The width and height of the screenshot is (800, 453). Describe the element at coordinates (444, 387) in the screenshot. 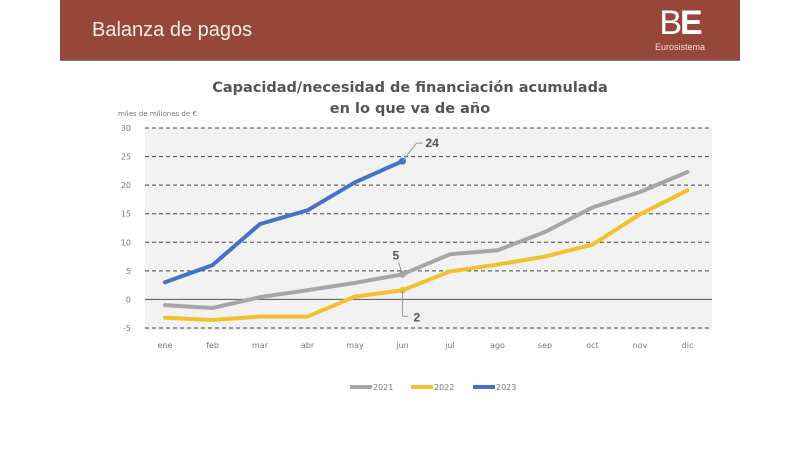

I see `legend-label-2022: 2022` at that location.